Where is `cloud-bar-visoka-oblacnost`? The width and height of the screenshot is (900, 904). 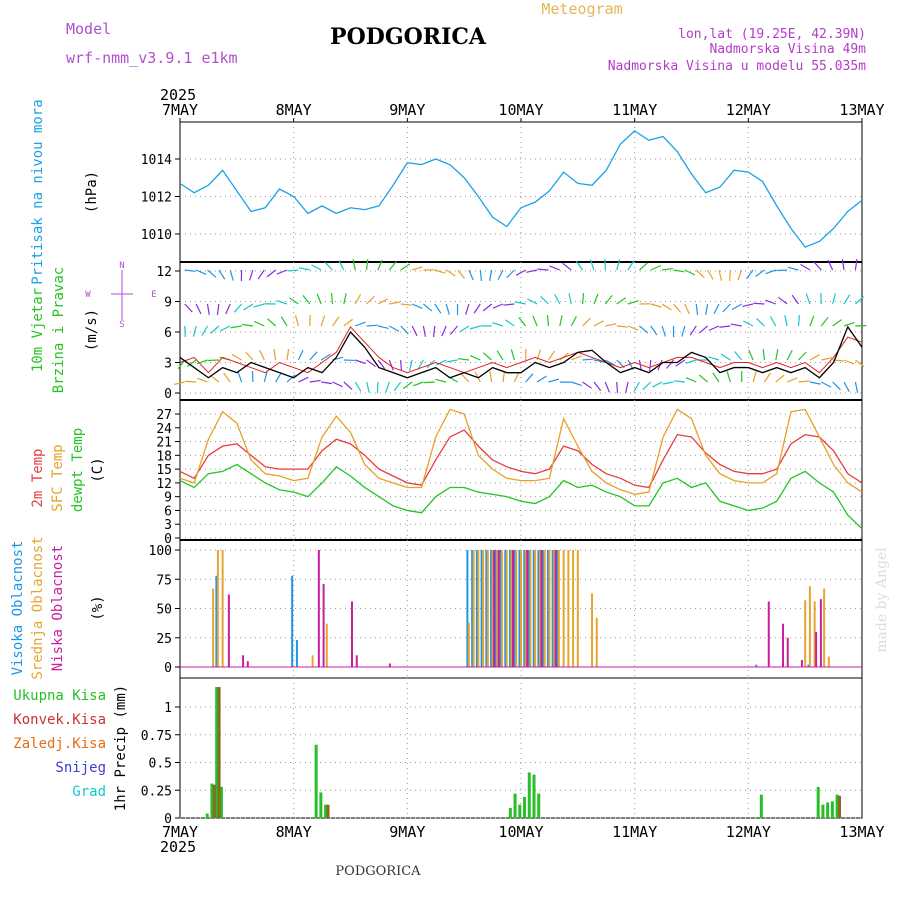
cloud-bar-visoka-oblacnost is located at coordinates (297, 653).